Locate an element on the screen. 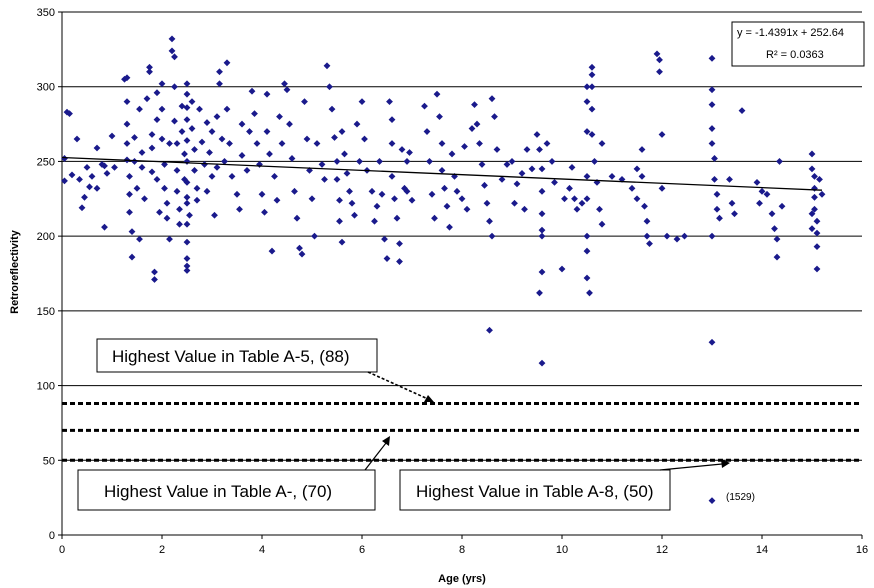 The image size is (874, 588). y-tick-label: 0 is located at coordinates (52, 536).